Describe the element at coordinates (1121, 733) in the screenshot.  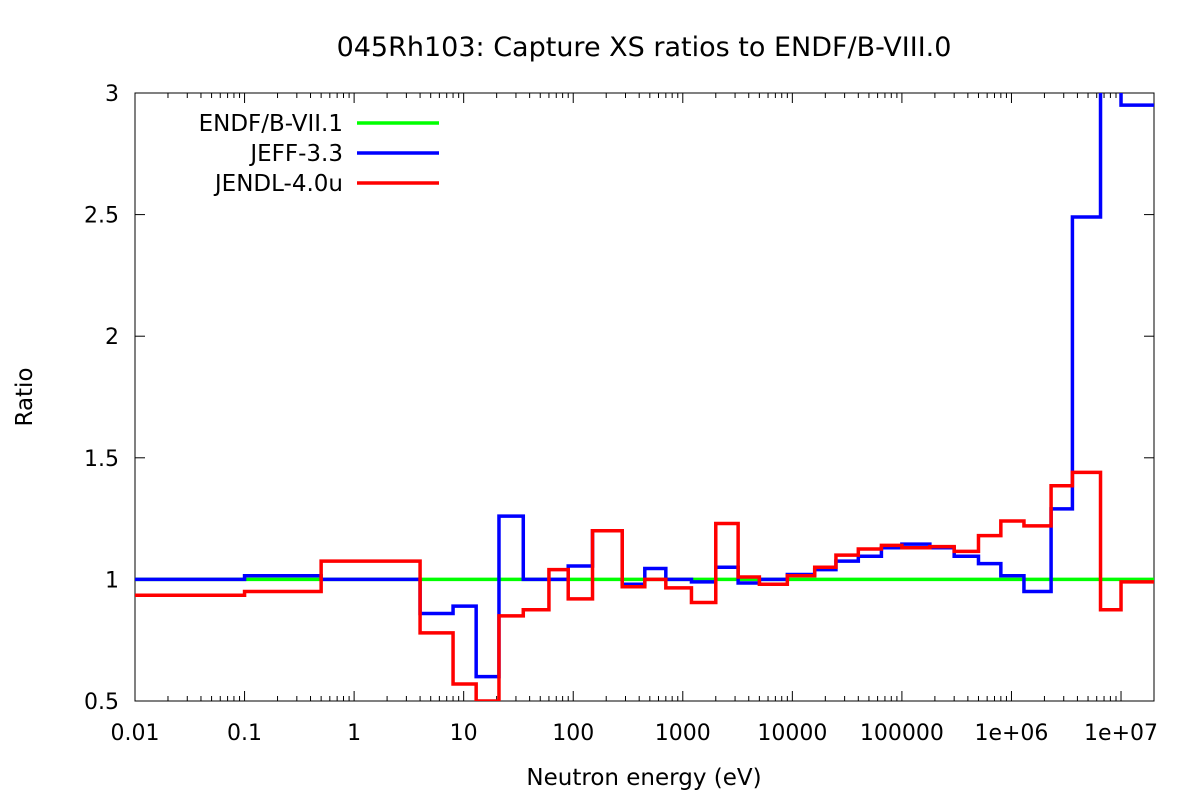
I see `x-tick-label: 1e+07` at that location.